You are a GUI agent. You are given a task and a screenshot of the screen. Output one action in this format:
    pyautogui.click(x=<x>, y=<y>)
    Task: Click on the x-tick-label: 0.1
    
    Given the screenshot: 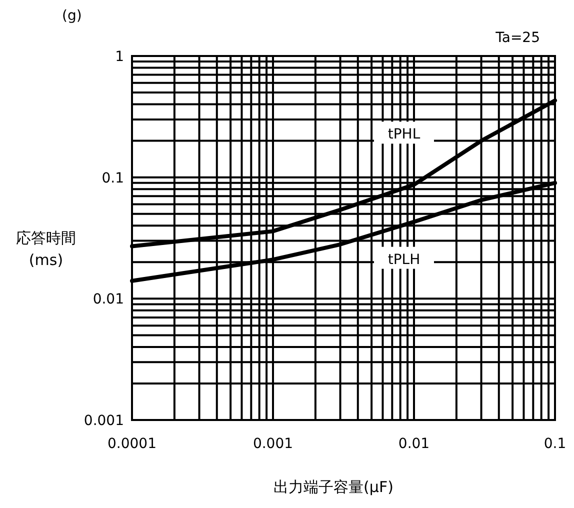 What is the action you would take?
    pyautogui.click(x=555, y=444)
    